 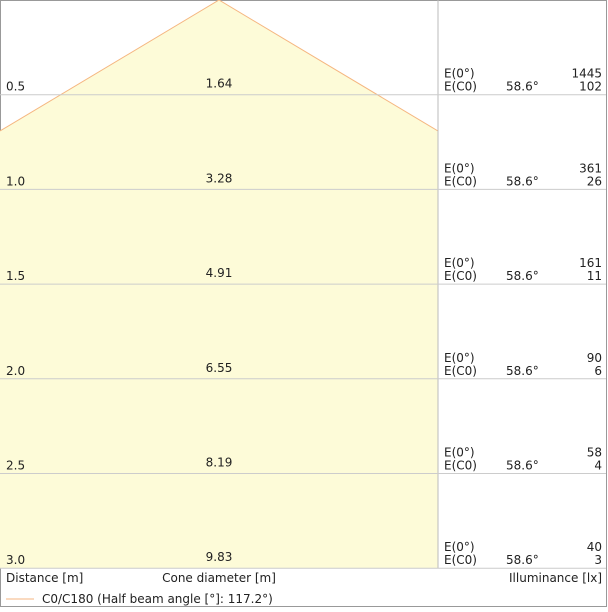 I want to click on e0-value: 1445, so click(x=586, y=74).